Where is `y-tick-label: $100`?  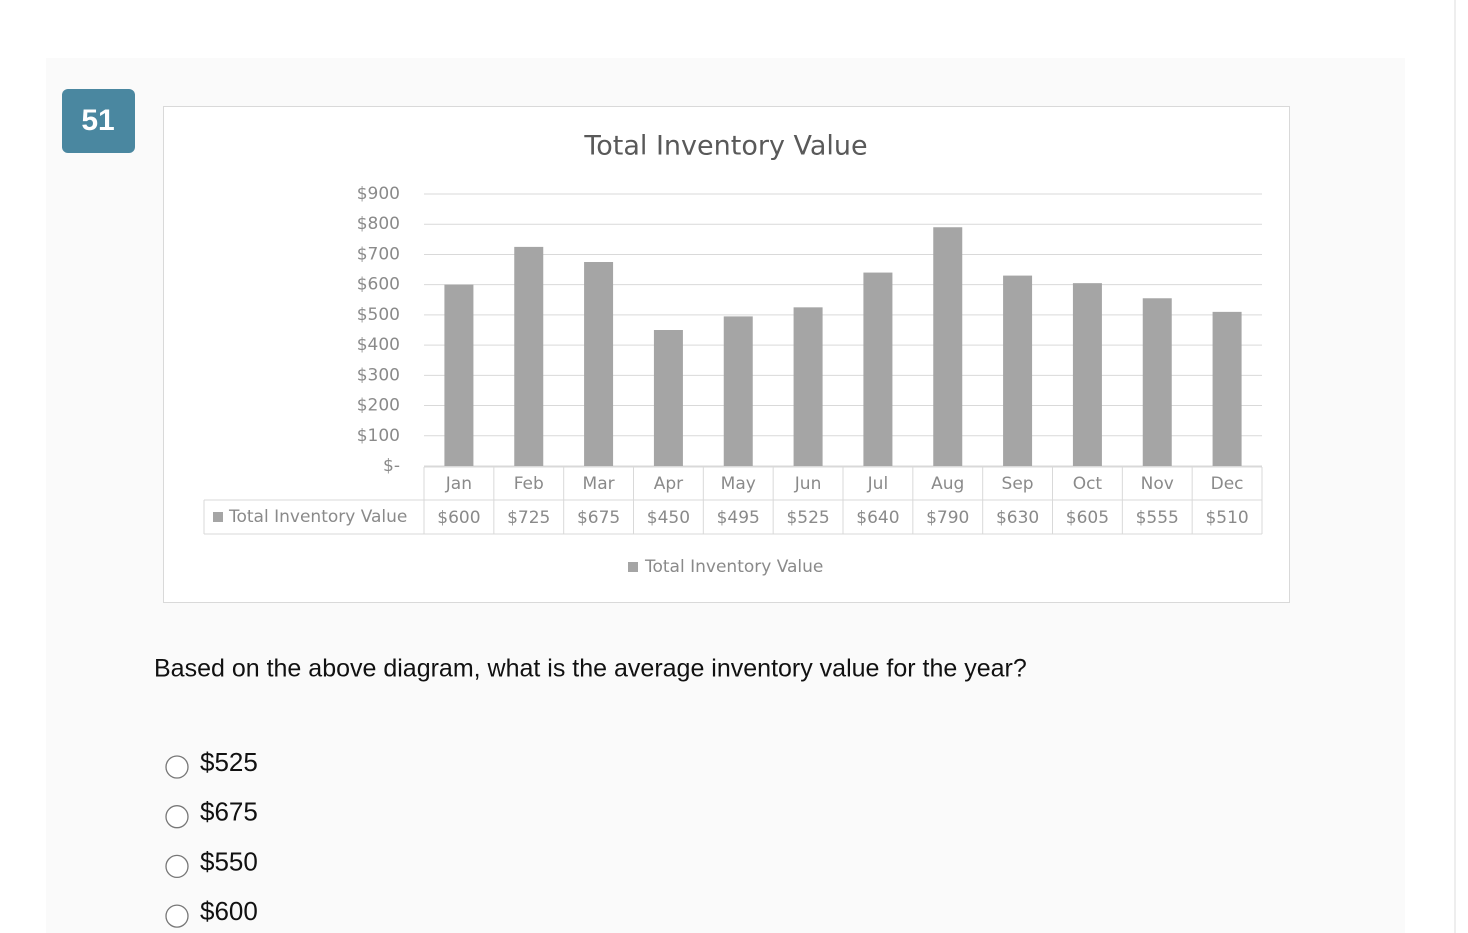
y-tick-label: $100 is located at coordinates (378, 436).